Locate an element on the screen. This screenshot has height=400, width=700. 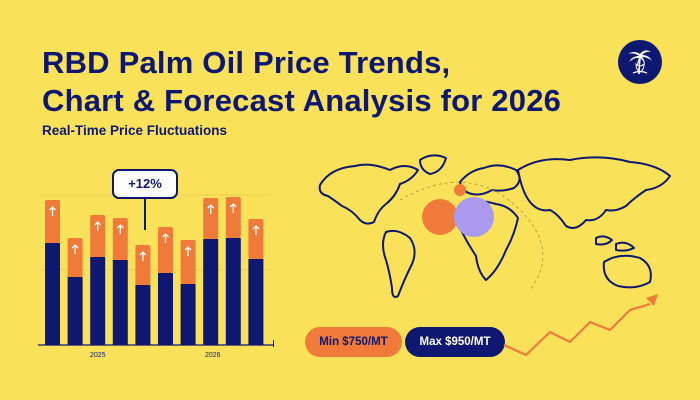
palm-tree-logo-icon is located at coordinates (640, 62).